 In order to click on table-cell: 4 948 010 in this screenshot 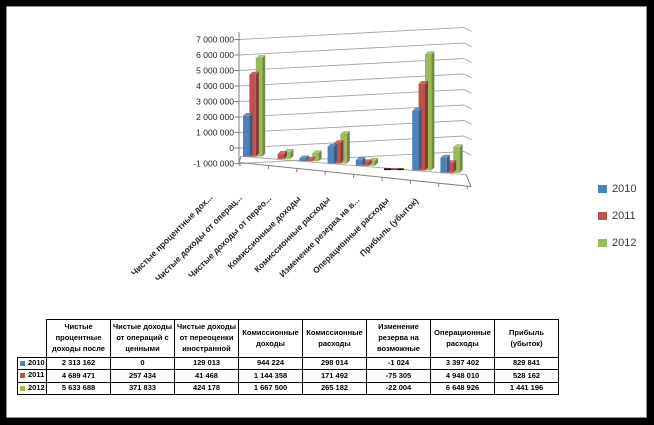, I will do `click(462, 376)`.